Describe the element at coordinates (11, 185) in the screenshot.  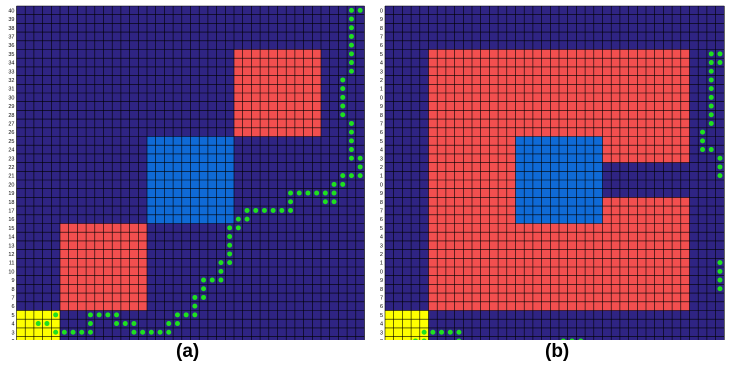
I see `y-tick-label: 20` at that location.